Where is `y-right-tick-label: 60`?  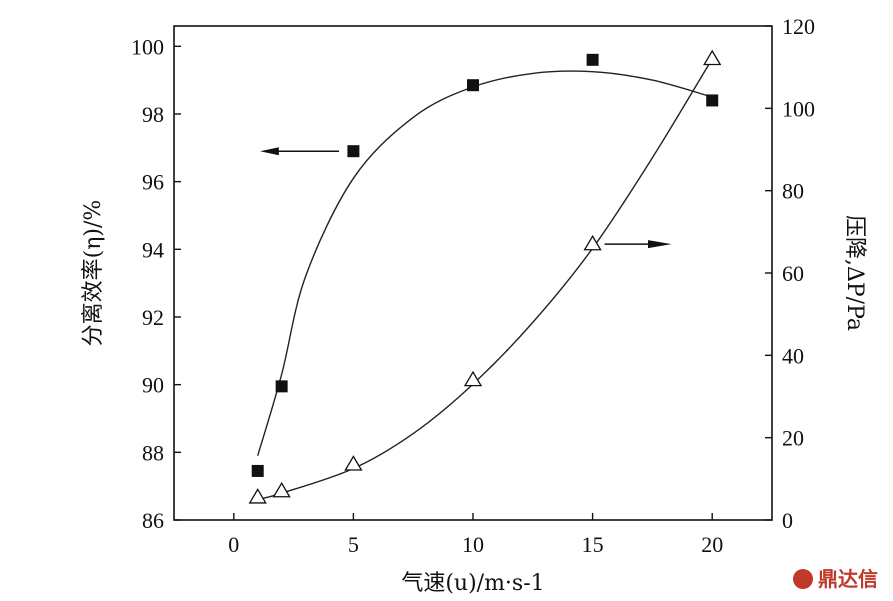 y-right-tick-label: 60 is located at coordinates (793, 273).